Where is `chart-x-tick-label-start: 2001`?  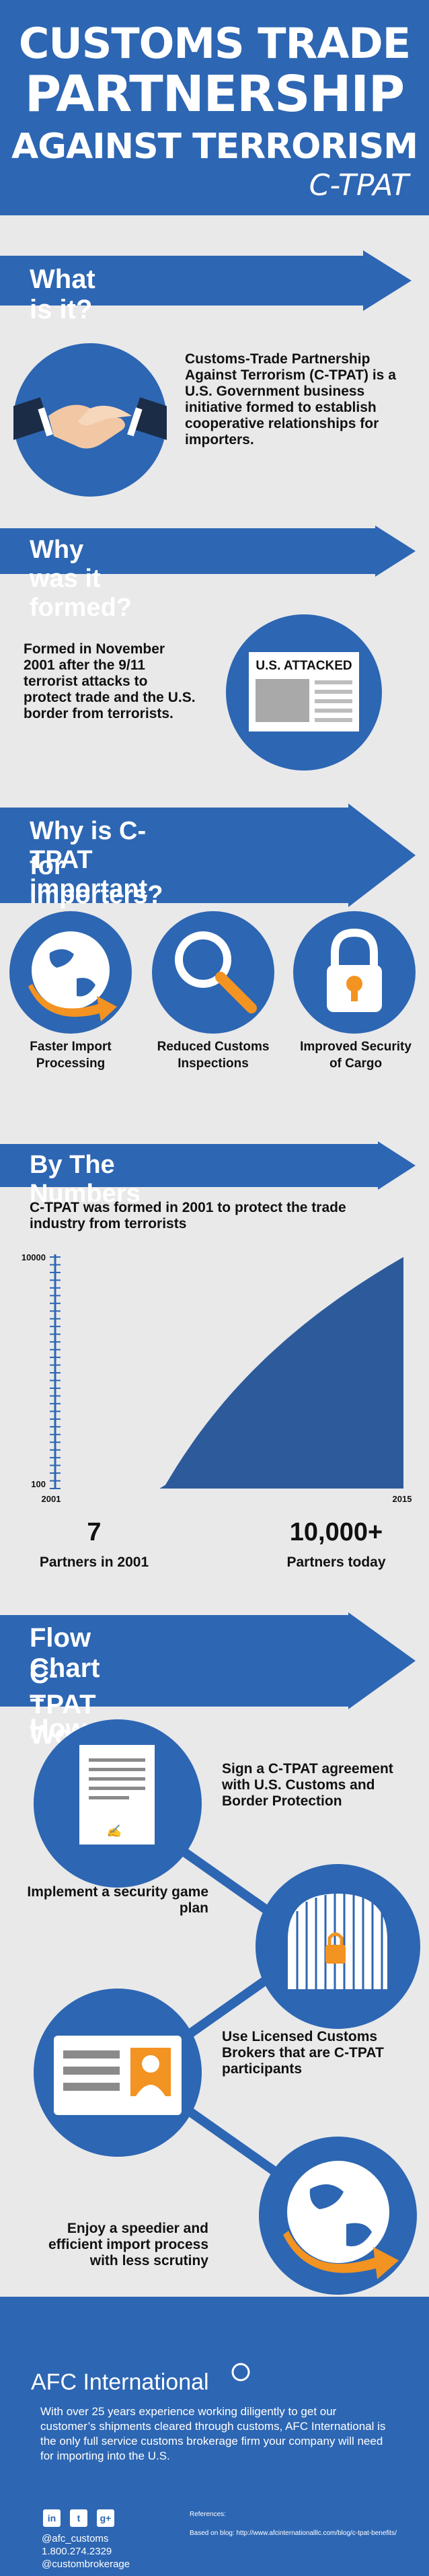
chart-x-tick-label-start: 2001 is located at coordinates (51, 1499).